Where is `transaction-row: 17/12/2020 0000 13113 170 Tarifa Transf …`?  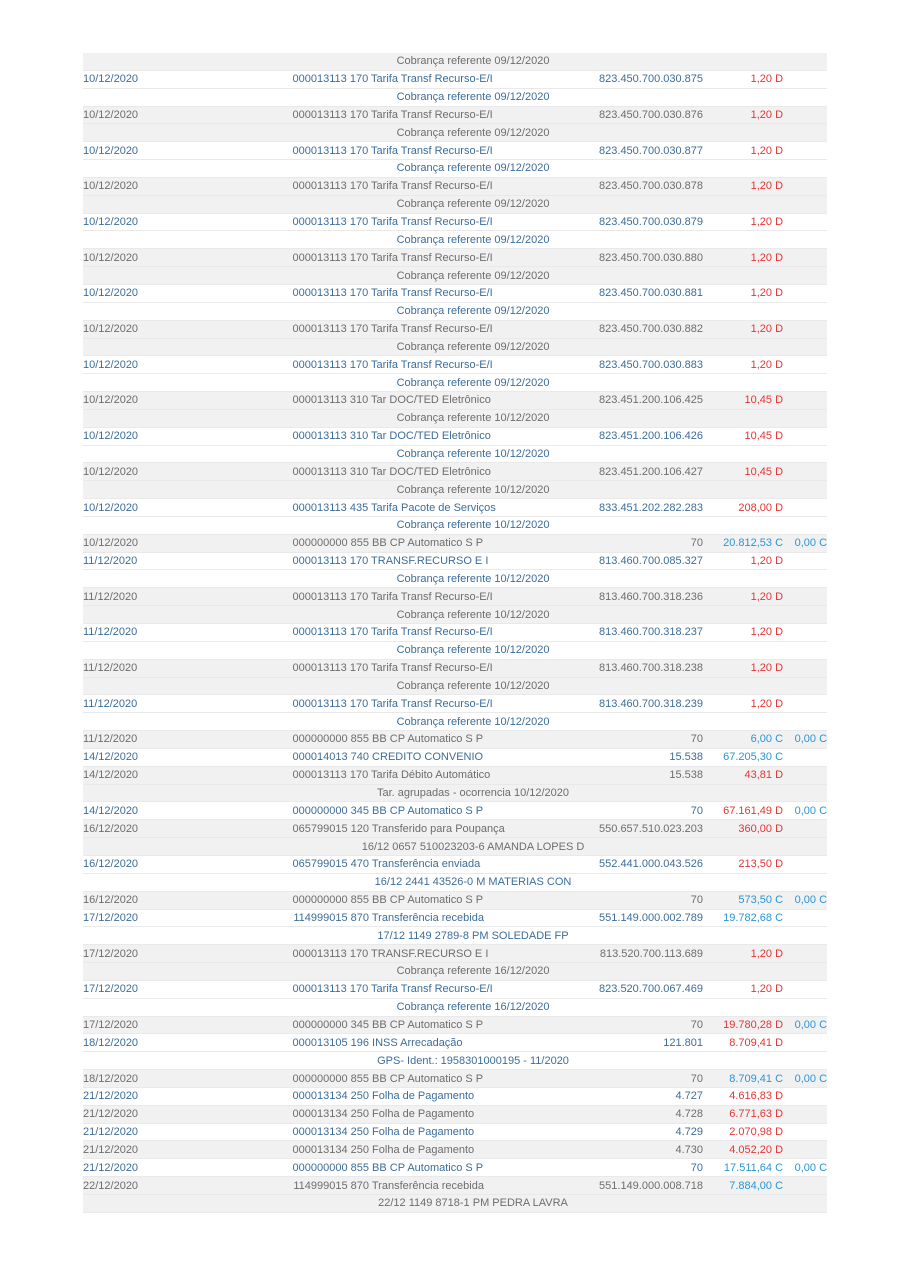
transaction-row: 17/12/2020 0000 13113 170 Tarifa Transf … is located at coordinates (455, 989).